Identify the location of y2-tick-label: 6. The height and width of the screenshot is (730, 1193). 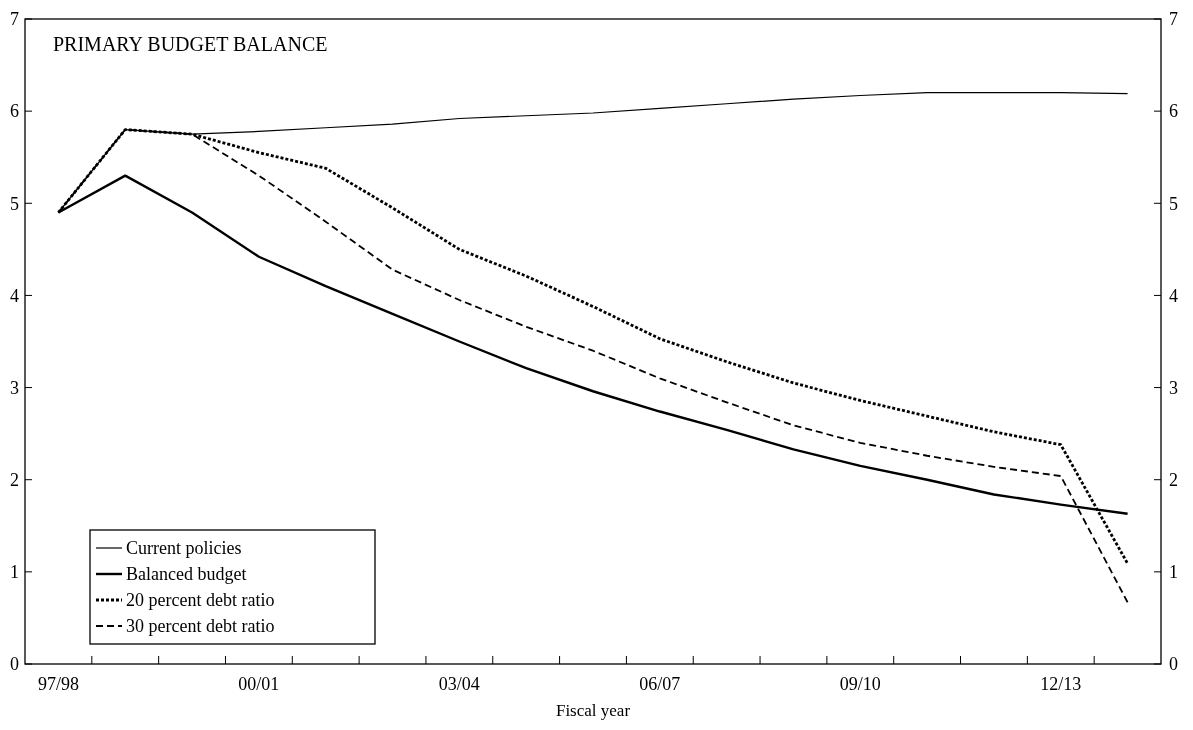
(1173, 111).